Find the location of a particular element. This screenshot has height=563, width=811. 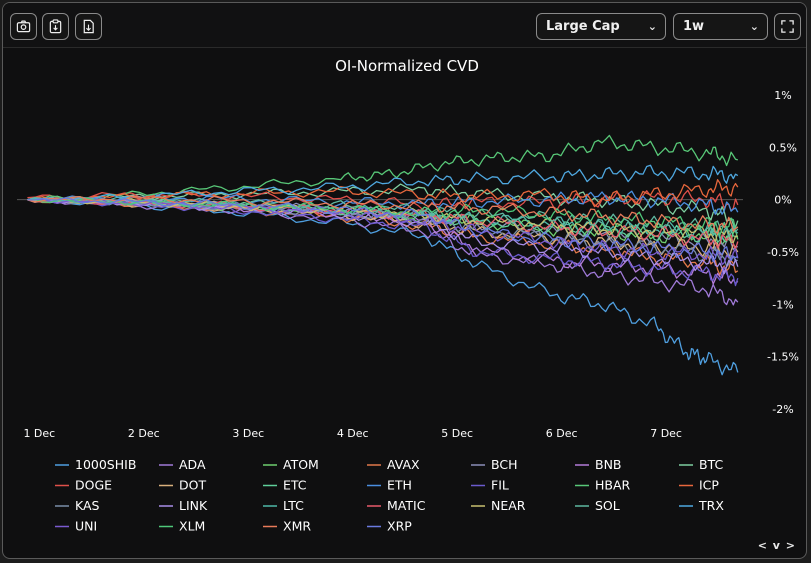

legend-item-bnb: BNB is located at coordinates (598, 464).